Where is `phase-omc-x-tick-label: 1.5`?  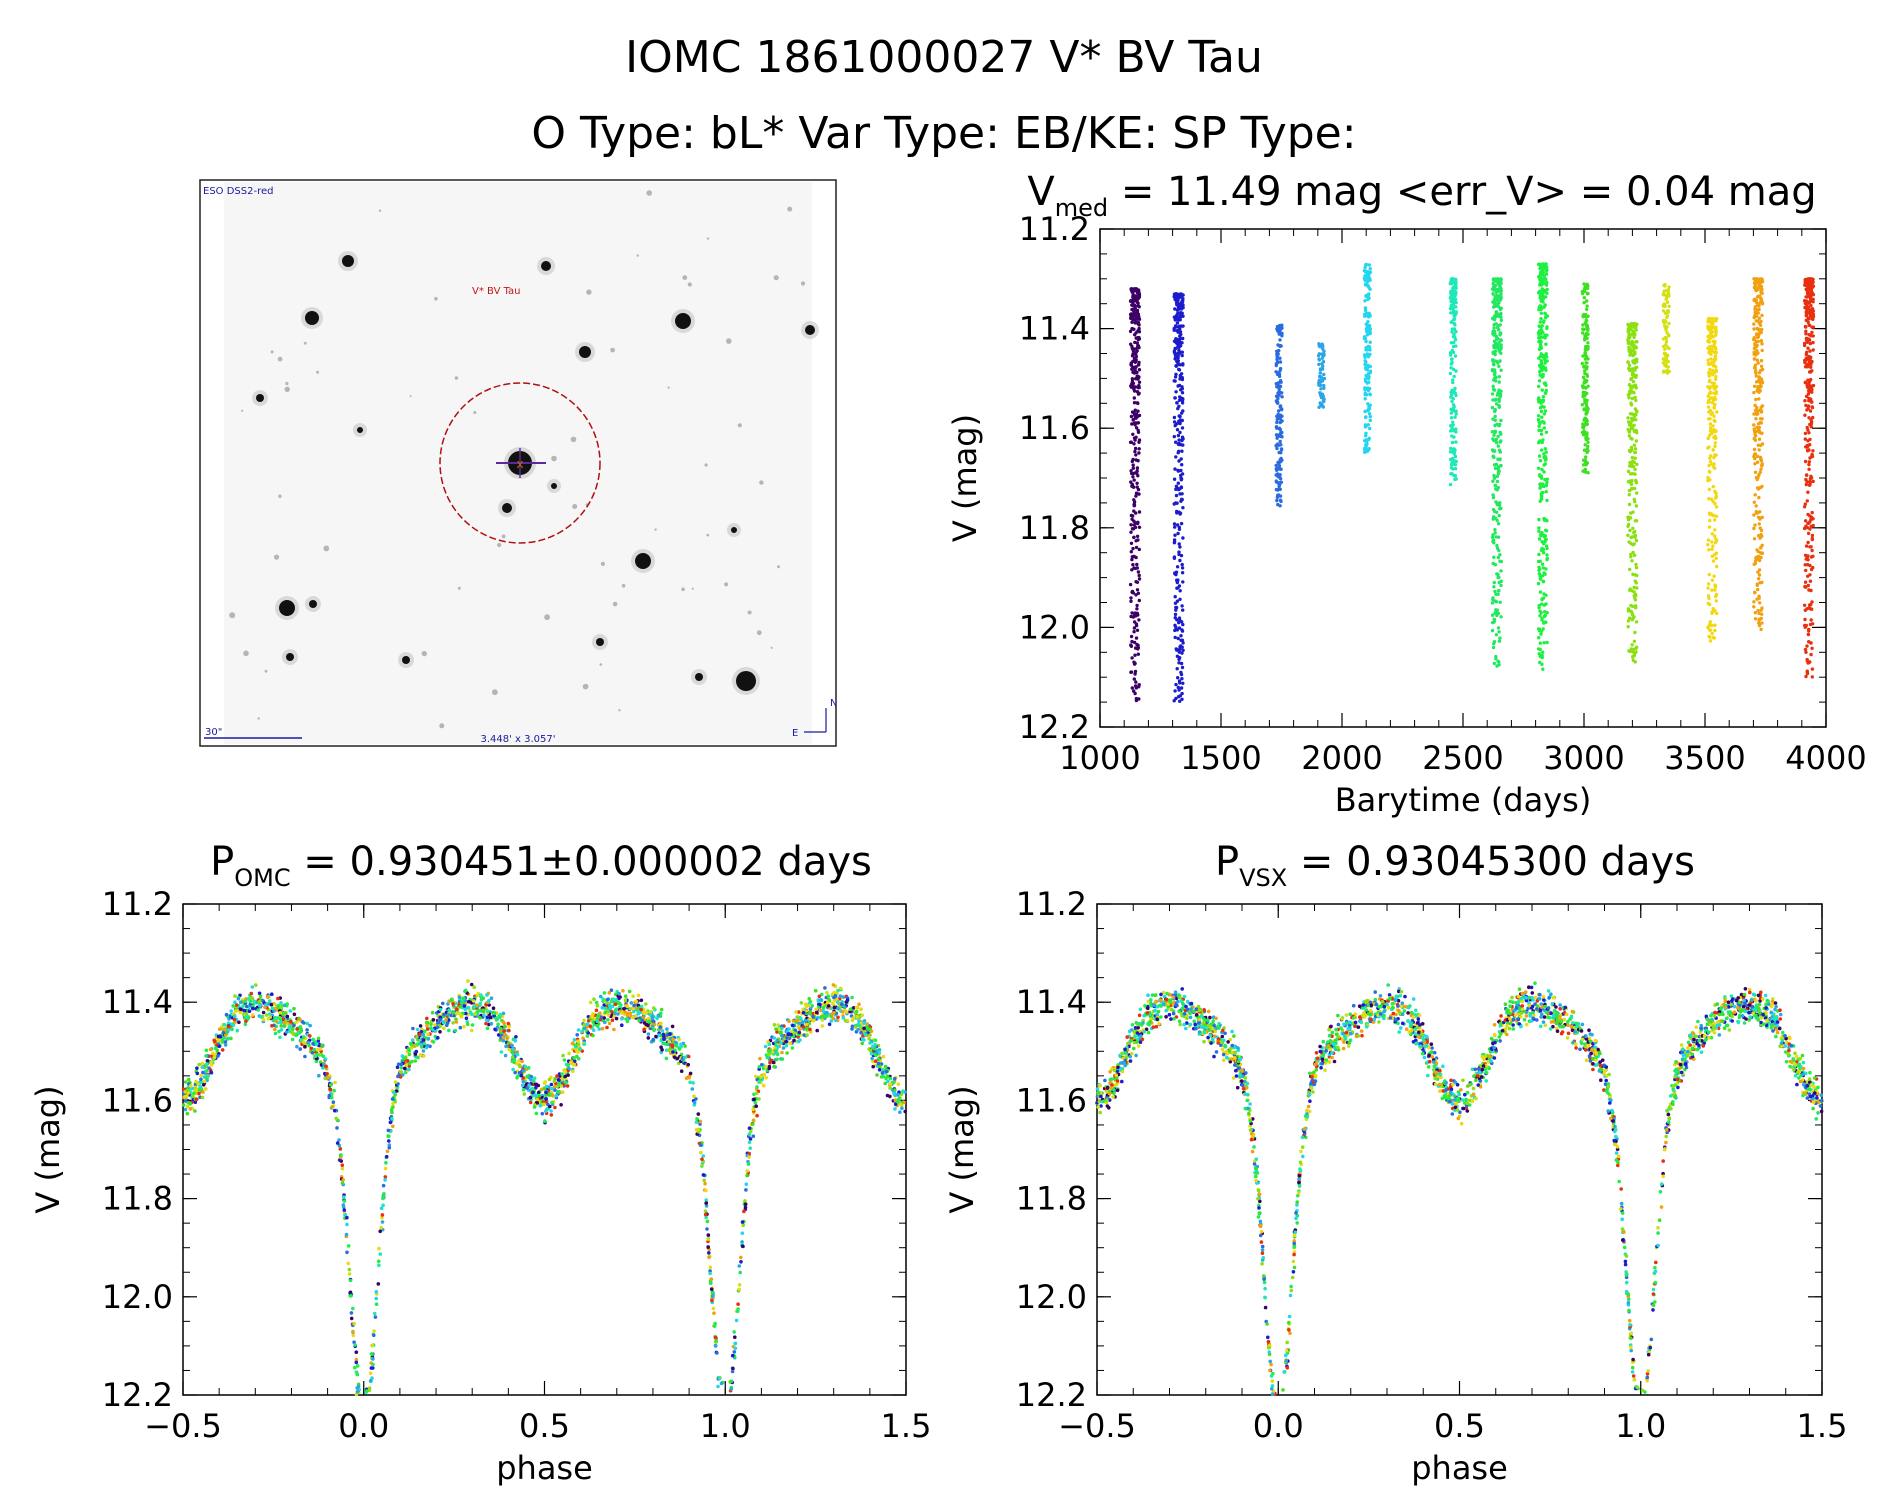
phase-omc-x-tick-label: 1.5 is located at coordinates (906, 1426).